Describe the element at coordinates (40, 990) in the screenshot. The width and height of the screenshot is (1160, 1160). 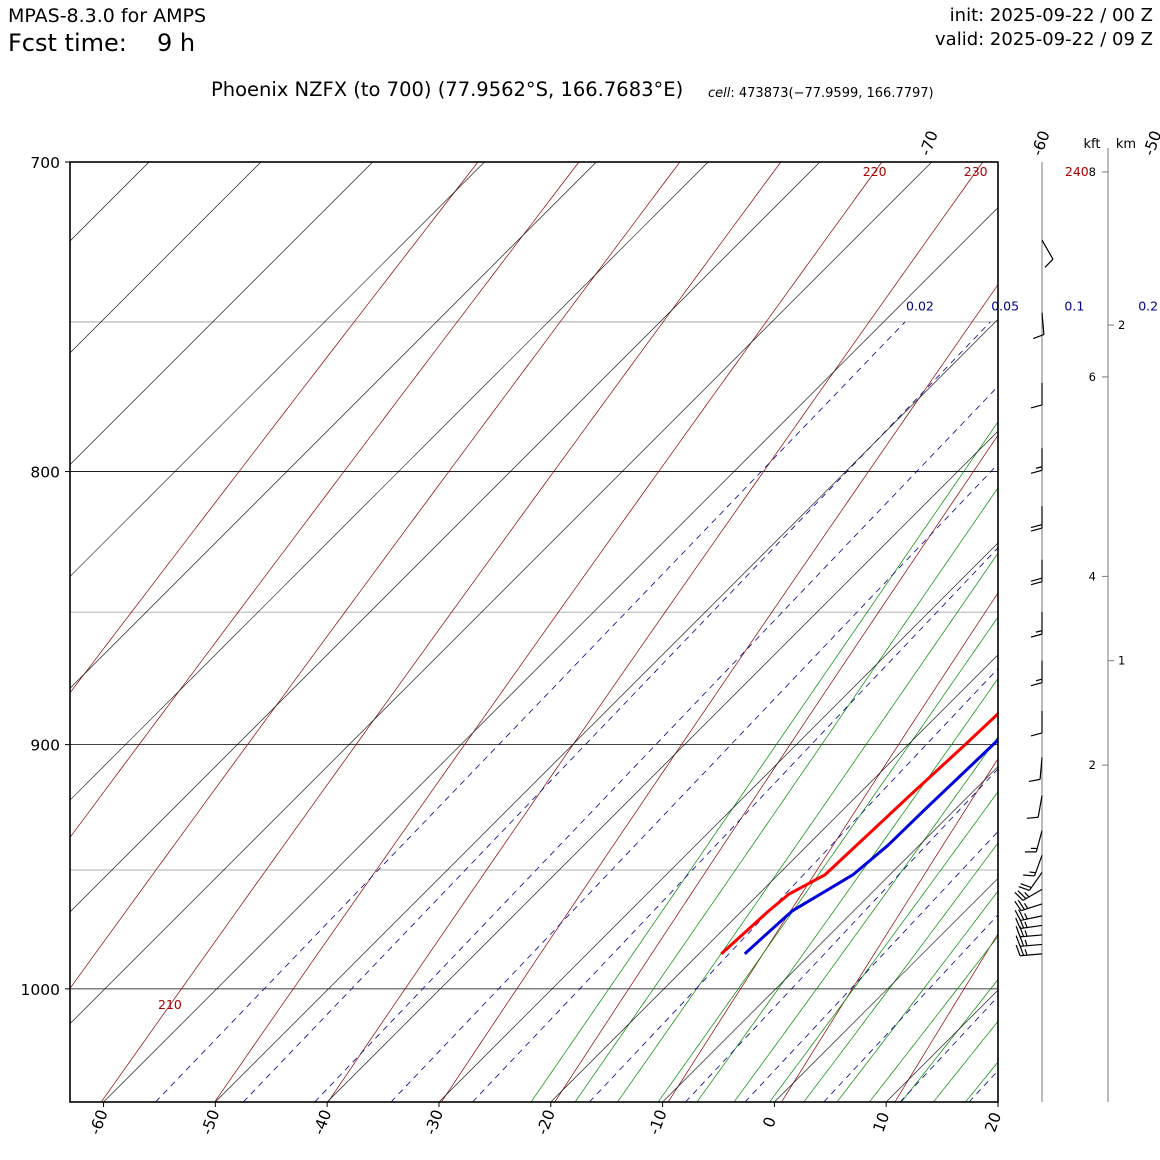
I see `pressure-tick-label-1000: 1000` at that location.